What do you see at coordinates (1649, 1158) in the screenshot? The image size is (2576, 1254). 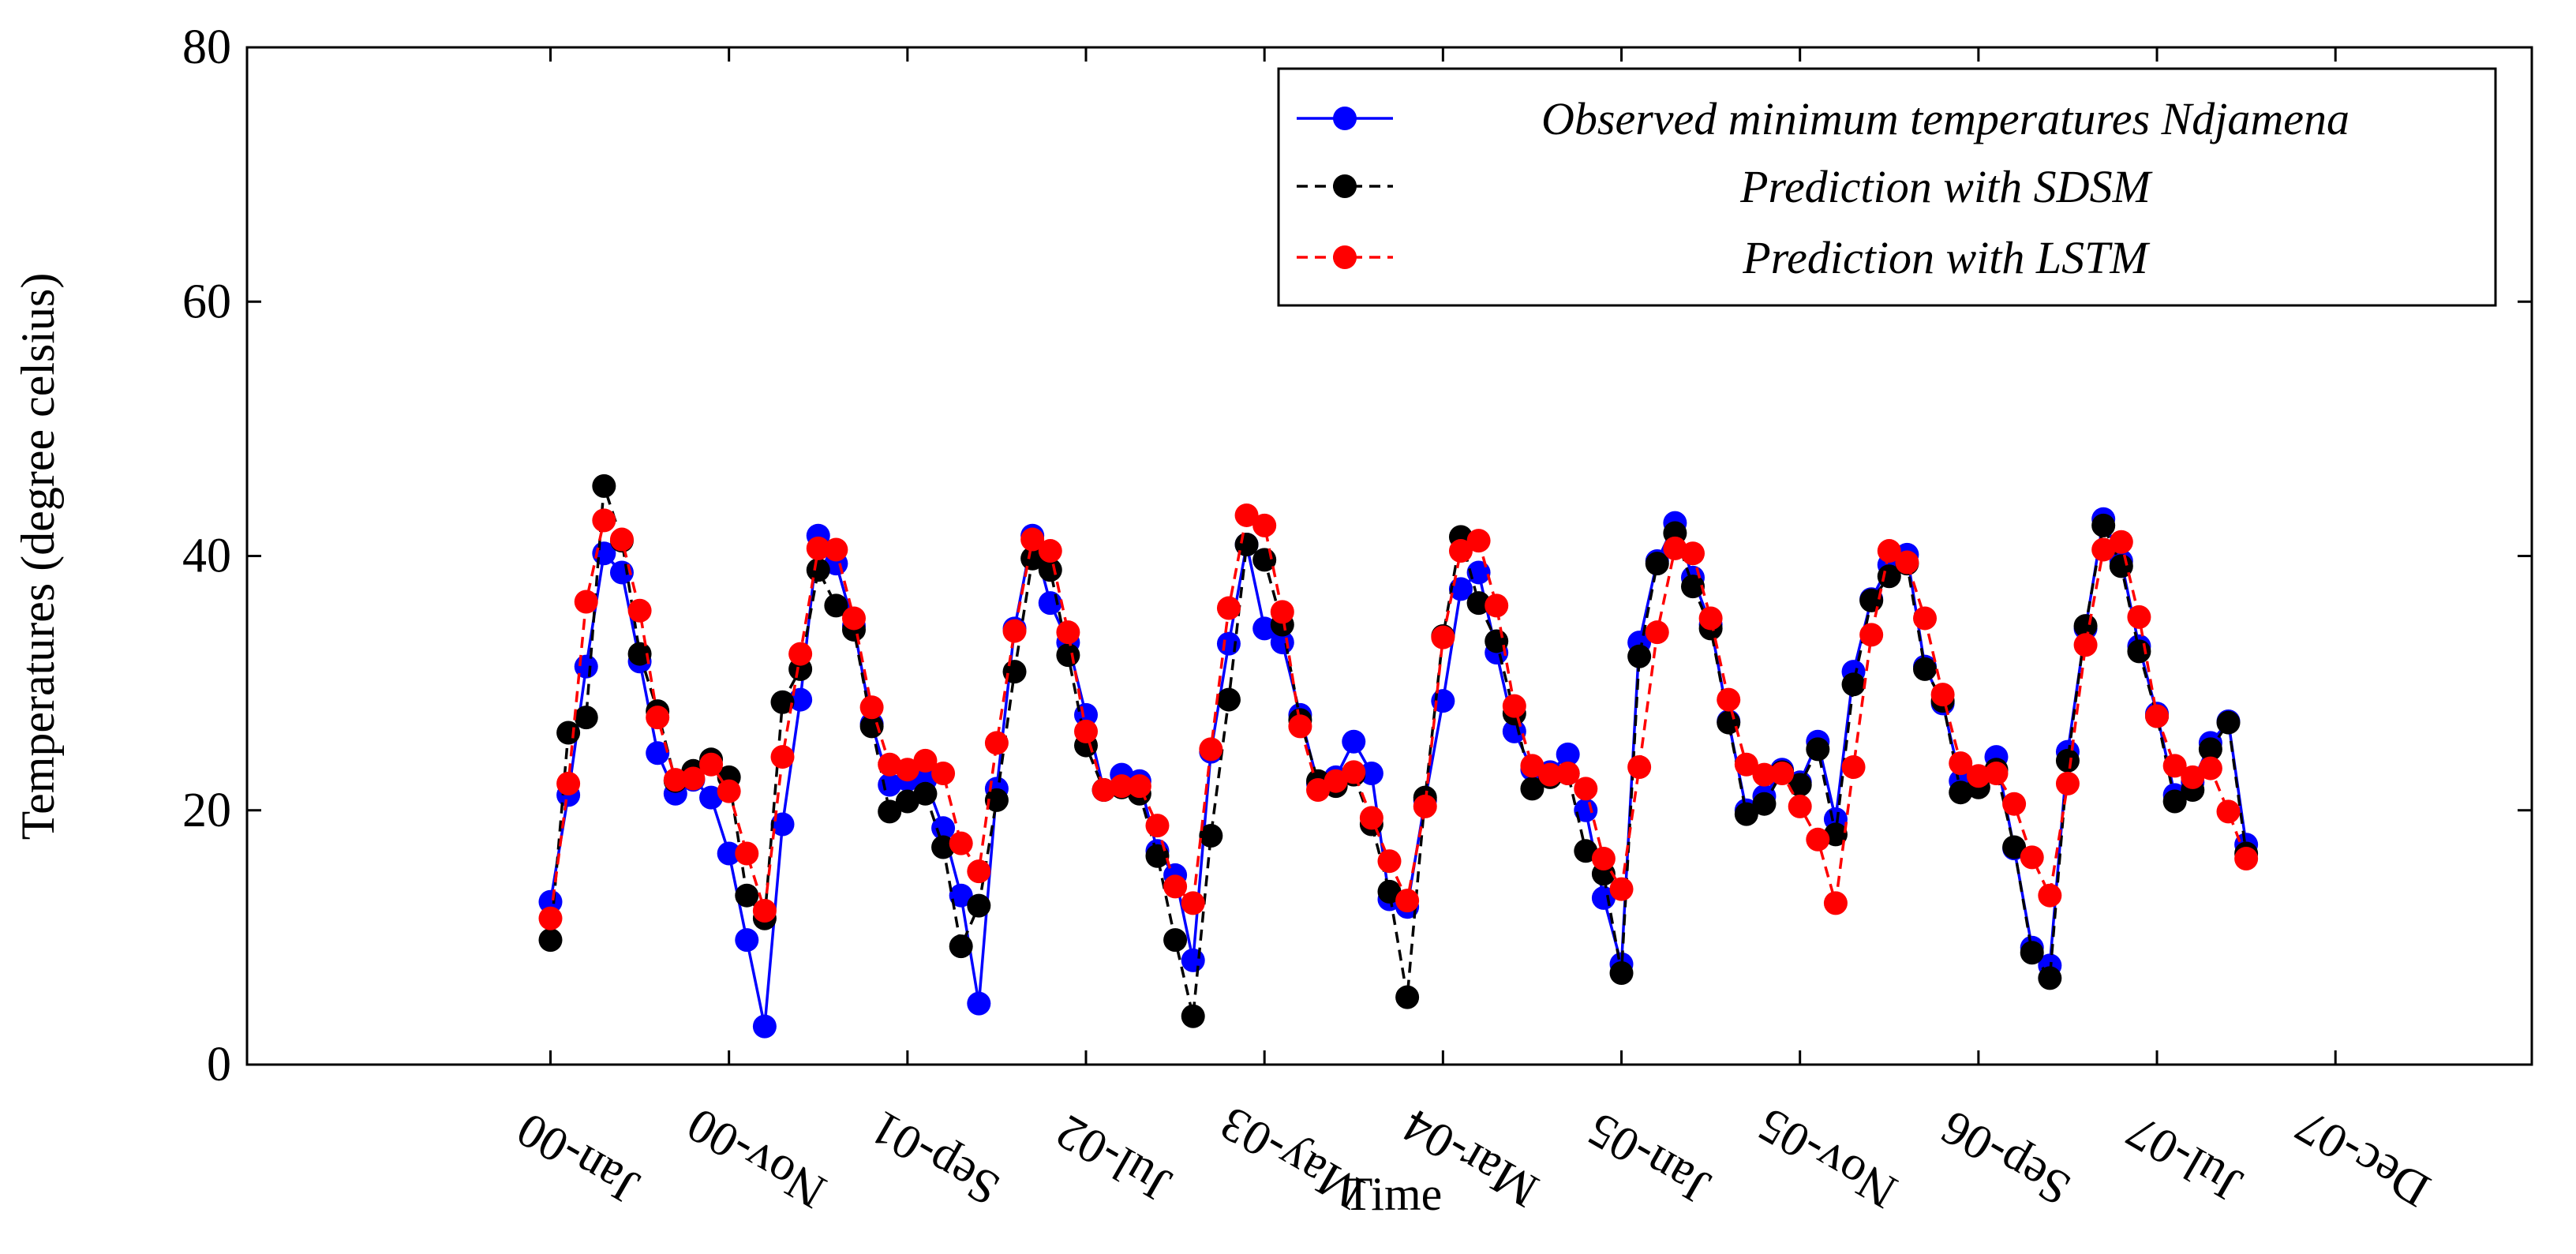 I see `x-tick-label: Jan-05` at bounding box center [1649, 1158].